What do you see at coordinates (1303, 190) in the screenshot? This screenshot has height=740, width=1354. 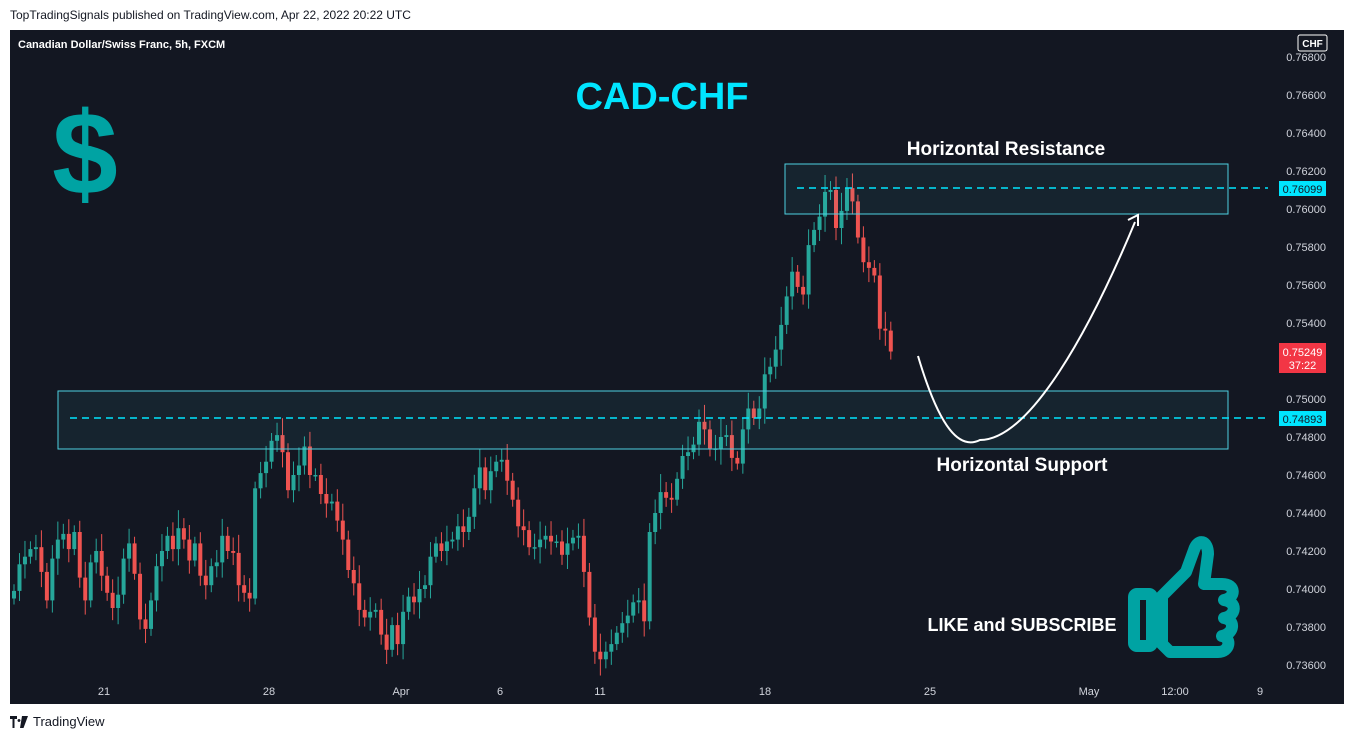 I see `resistance-price: 0.76099` at bounding box center [1303, 190].